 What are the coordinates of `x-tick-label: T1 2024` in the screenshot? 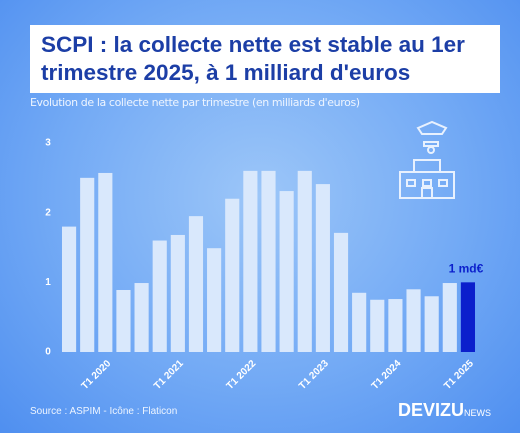 It's located at (387, 375).